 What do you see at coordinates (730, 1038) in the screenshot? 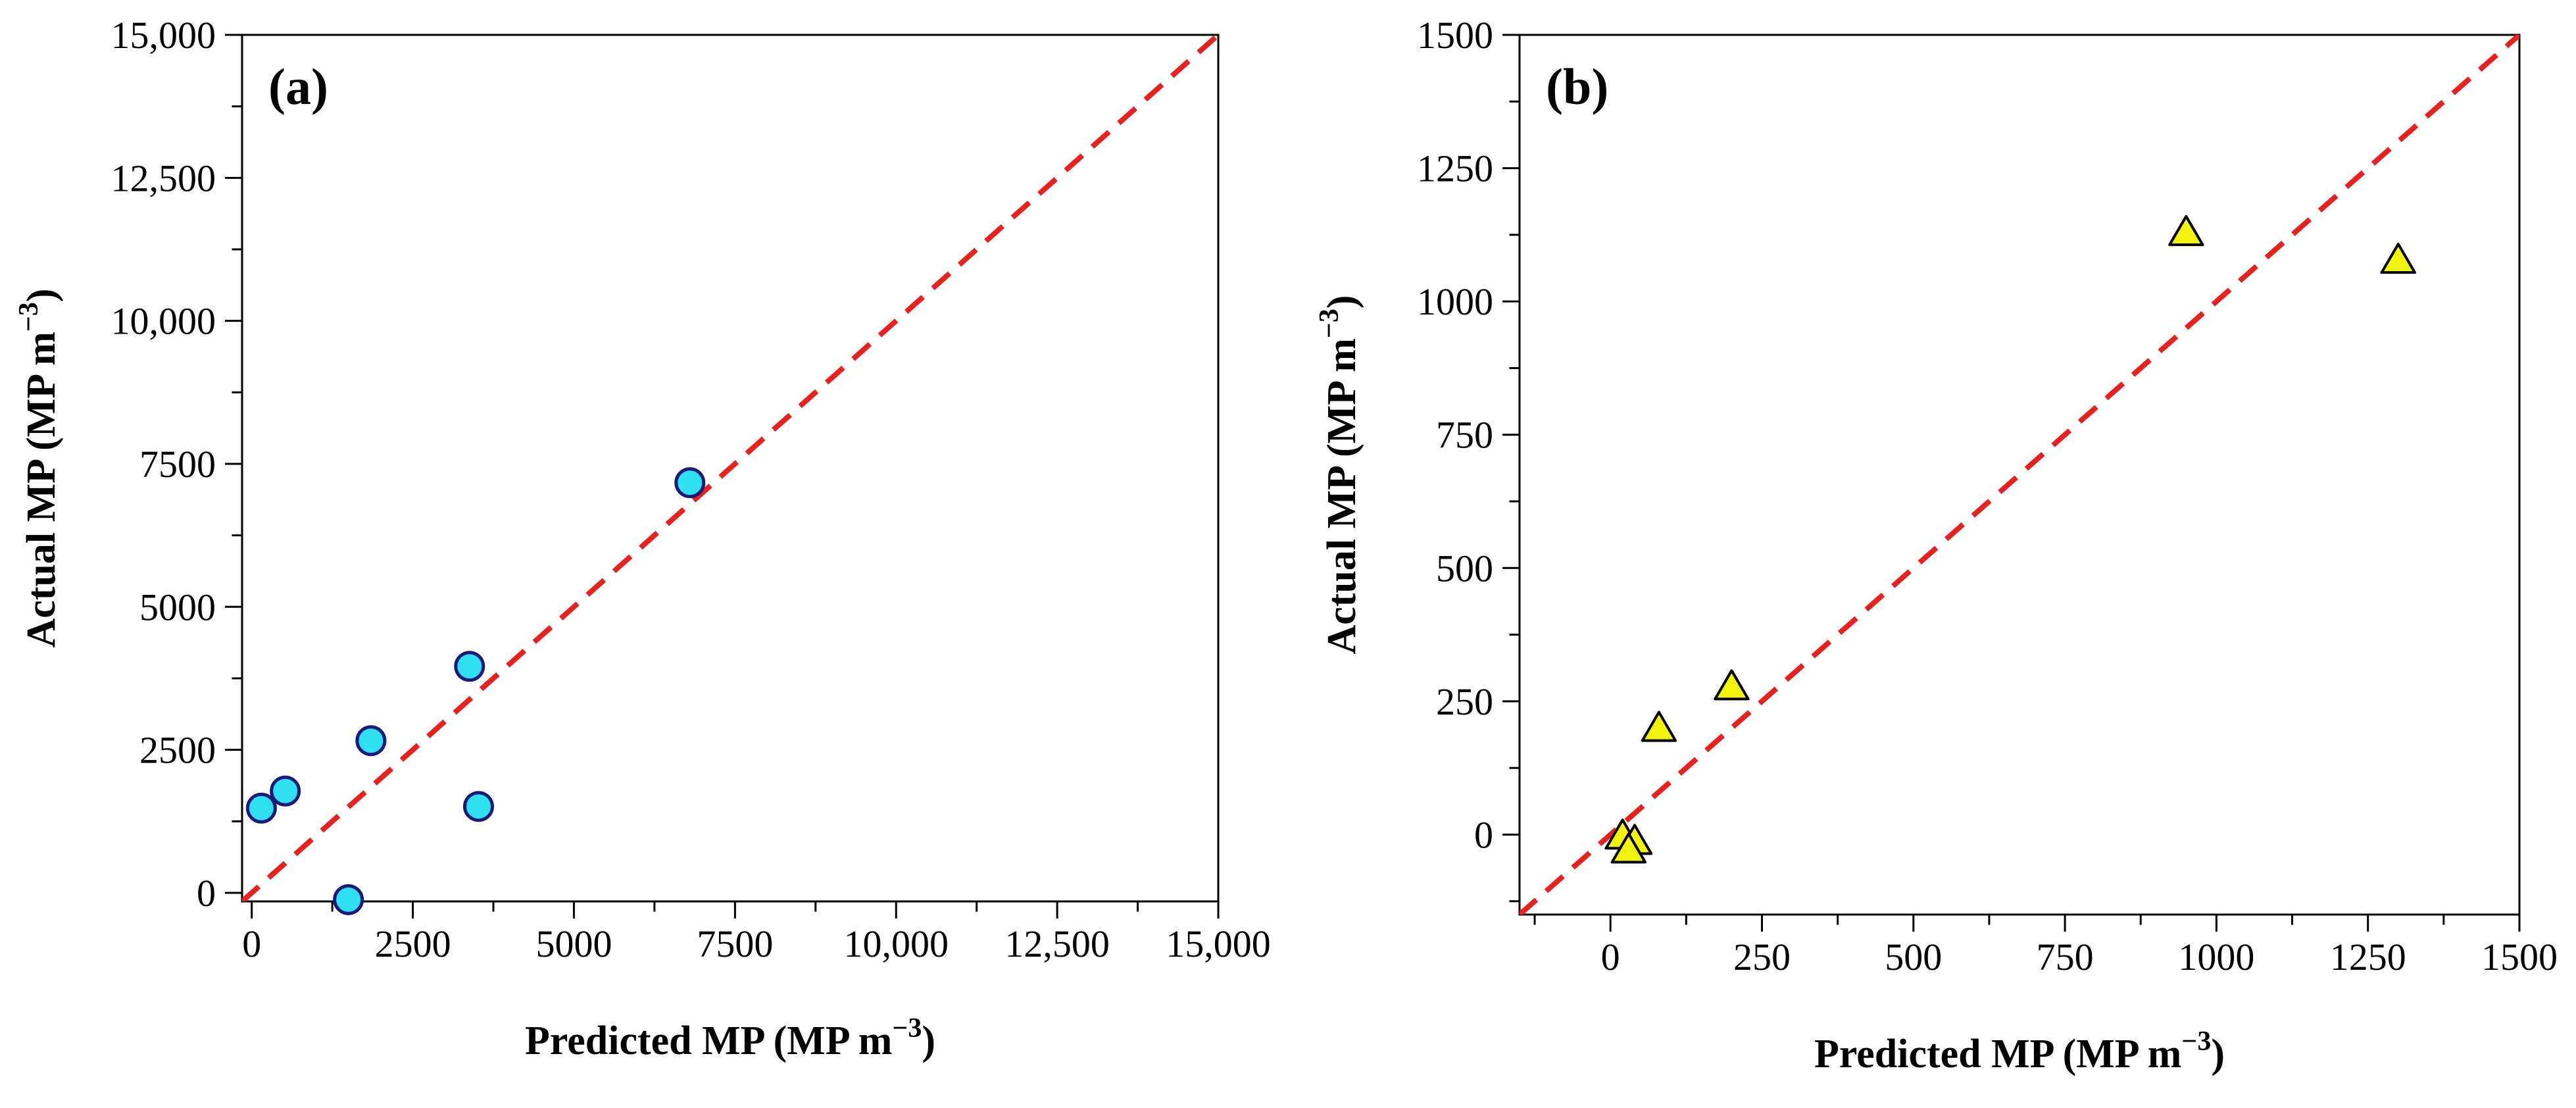
I see `panel-a-x-axis-title: Predicted MP (MP m−3)` at bounding box center [730, 1038].